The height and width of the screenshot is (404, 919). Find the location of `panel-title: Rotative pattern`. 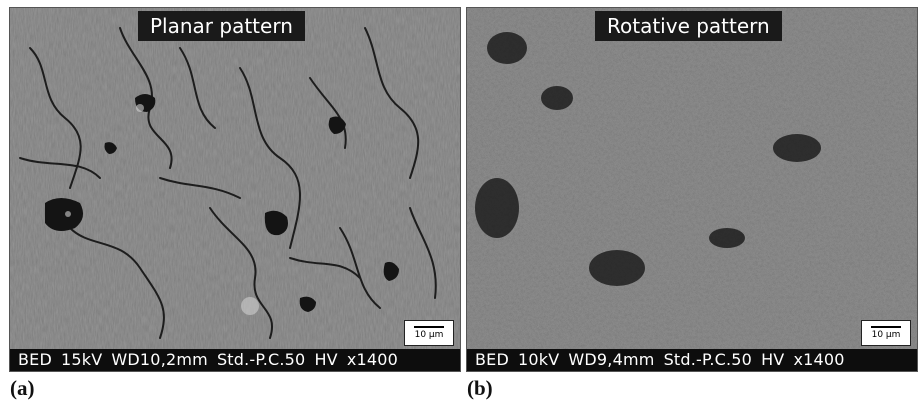

panel-title: Rotative pattern is located at coordinates (688, 26).